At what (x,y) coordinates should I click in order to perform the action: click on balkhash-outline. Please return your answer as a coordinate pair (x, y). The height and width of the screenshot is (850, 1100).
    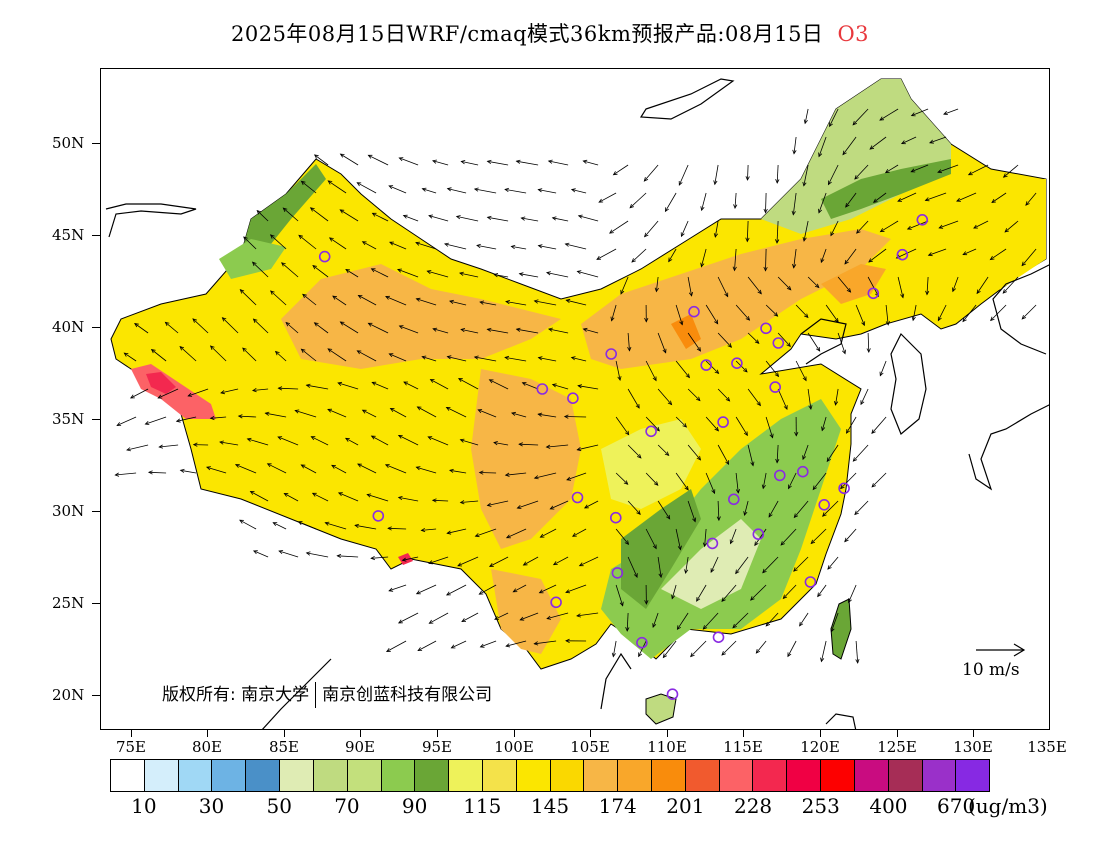
    Looking at the image, I should click on (151, 220).